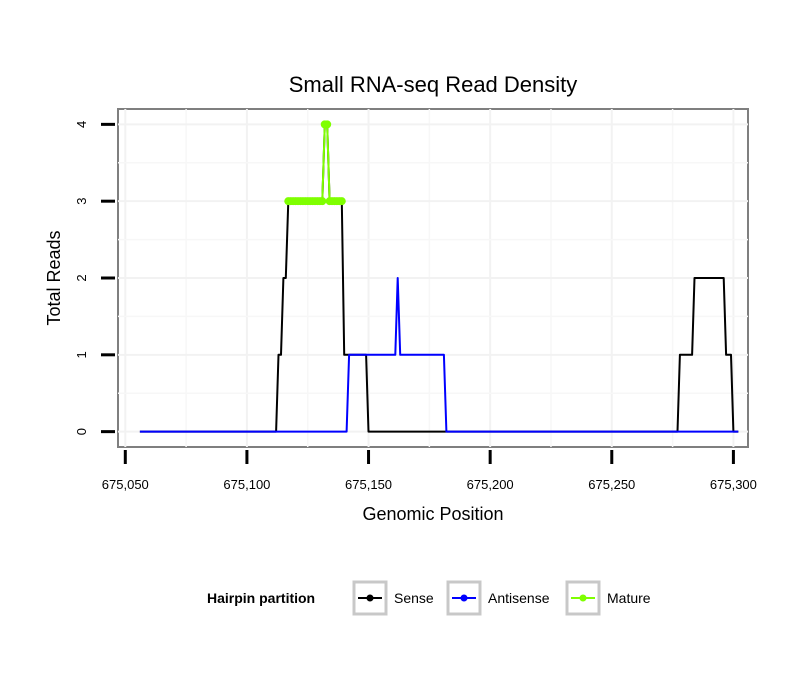  I want to click on x-tick-label: 675,200, so click(490, 484).